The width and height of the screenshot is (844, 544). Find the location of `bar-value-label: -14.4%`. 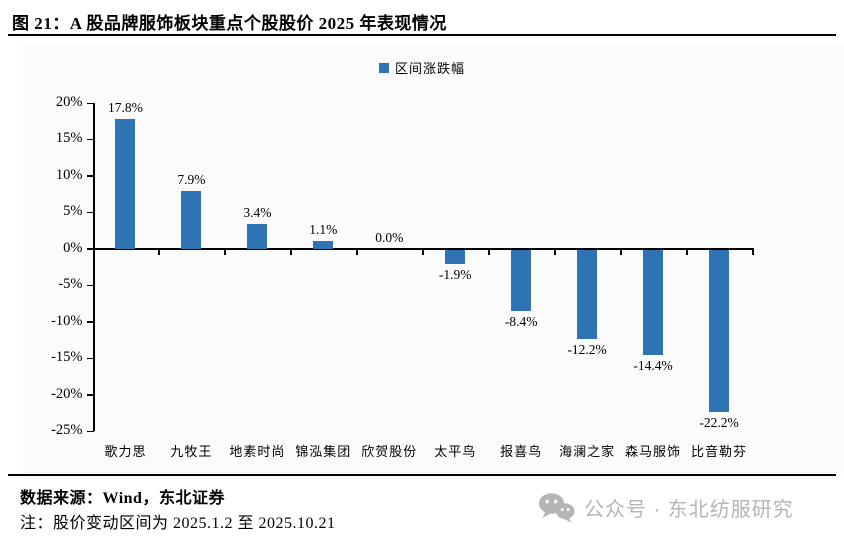

bar-value-label: -14.4% is located at coordinates (653, 365).